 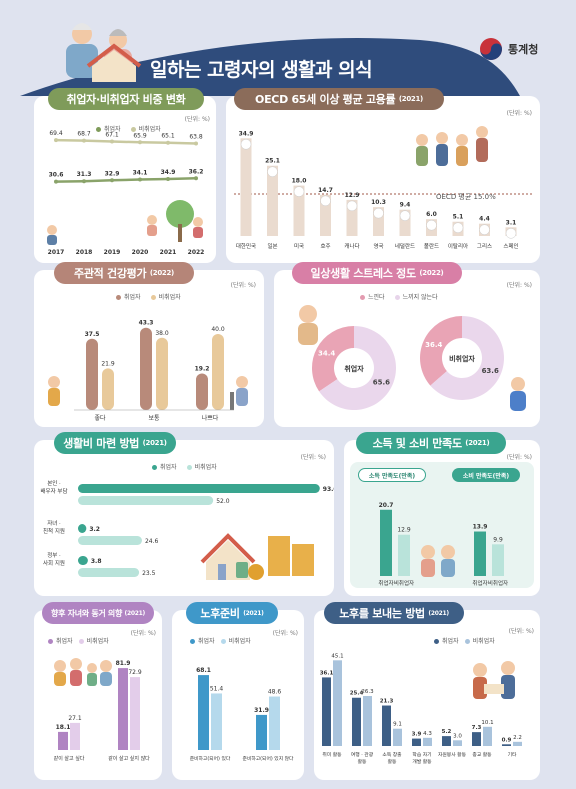 What do you see at coordinates (372, 296) in the screenshot?
I see `legend-item-feel: 느낀다` at bounding box center [372, 296].